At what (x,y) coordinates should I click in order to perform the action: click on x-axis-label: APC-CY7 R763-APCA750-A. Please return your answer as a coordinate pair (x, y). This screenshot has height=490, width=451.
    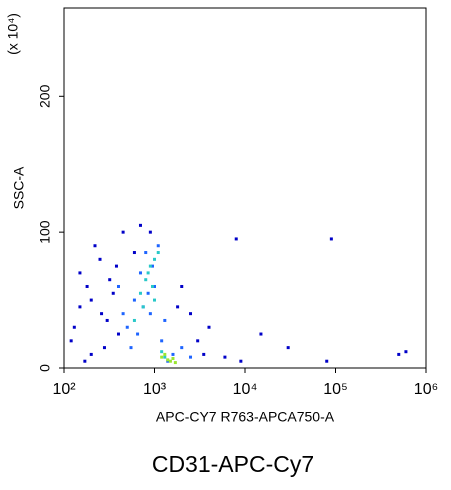
    Looking at the image, I should click on (245, 417).